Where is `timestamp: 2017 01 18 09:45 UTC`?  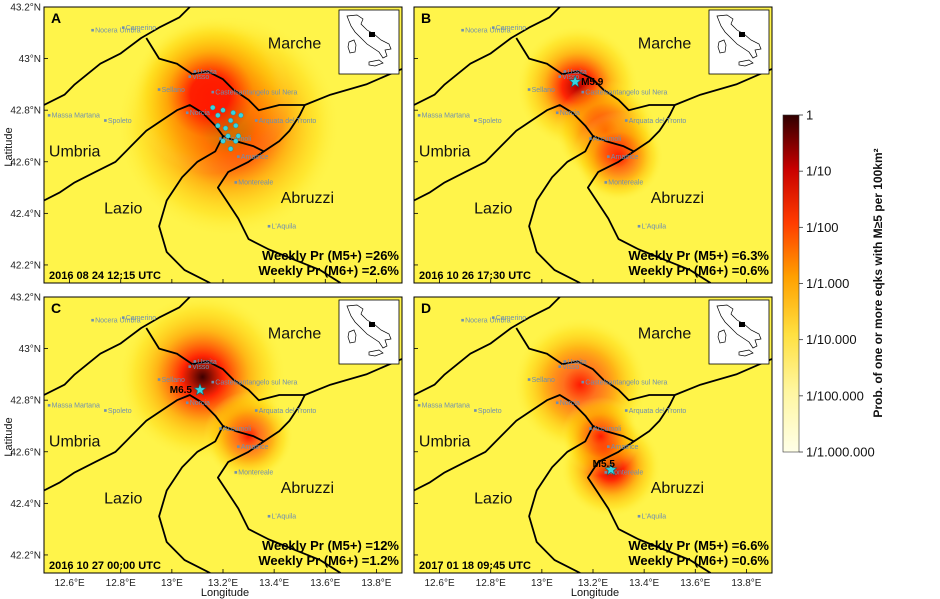 timestamp: 2017 01 18 09:45 UTC is located at coordinates (475, 566).